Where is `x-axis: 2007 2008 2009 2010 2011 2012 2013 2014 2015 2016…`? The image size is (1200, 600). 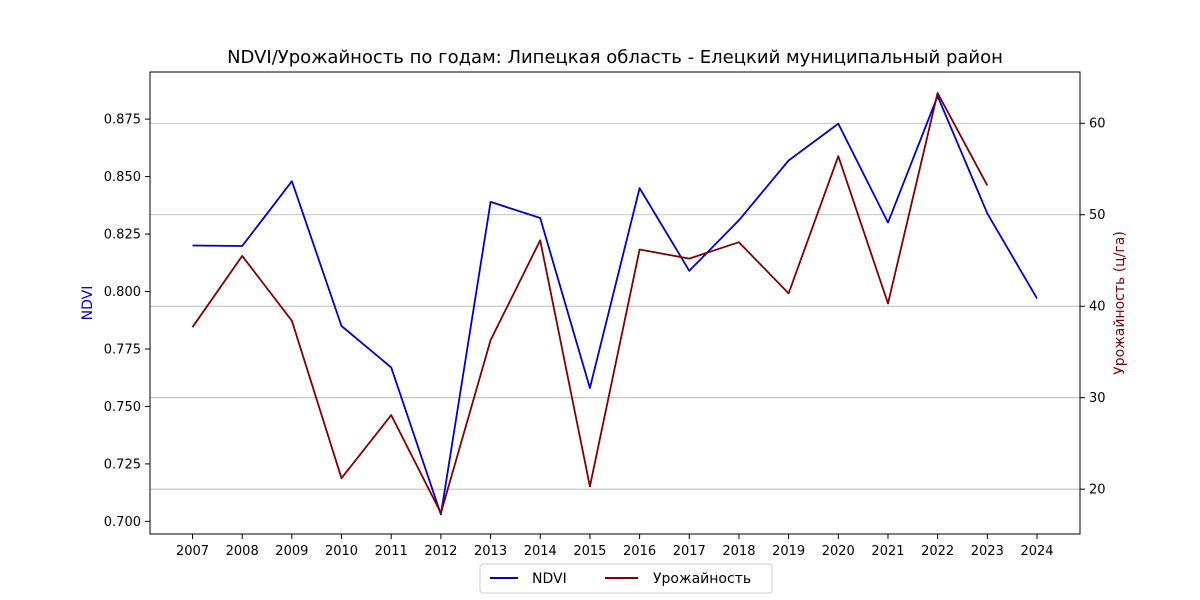 x-axis: 2007 2008 2009 2010 2011 2012 2013 2014 2015 2016… is located at coordinates (615, 546).